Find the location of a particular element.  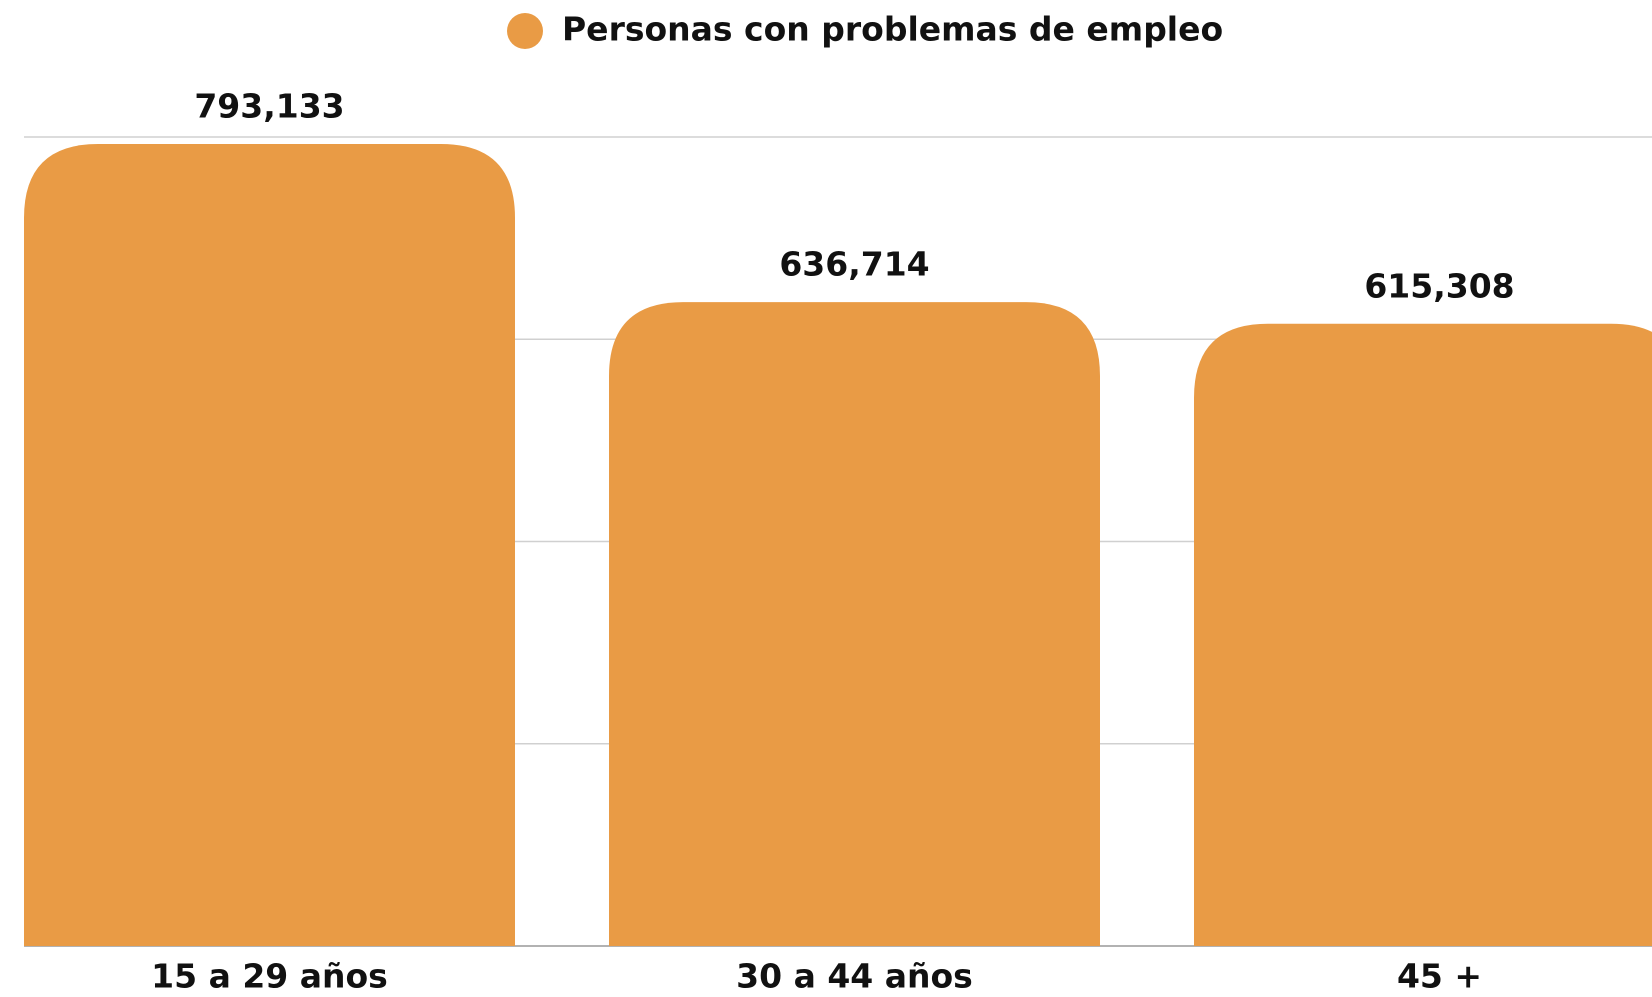

value-label: 793,133 is located at coordinates (269, 105).